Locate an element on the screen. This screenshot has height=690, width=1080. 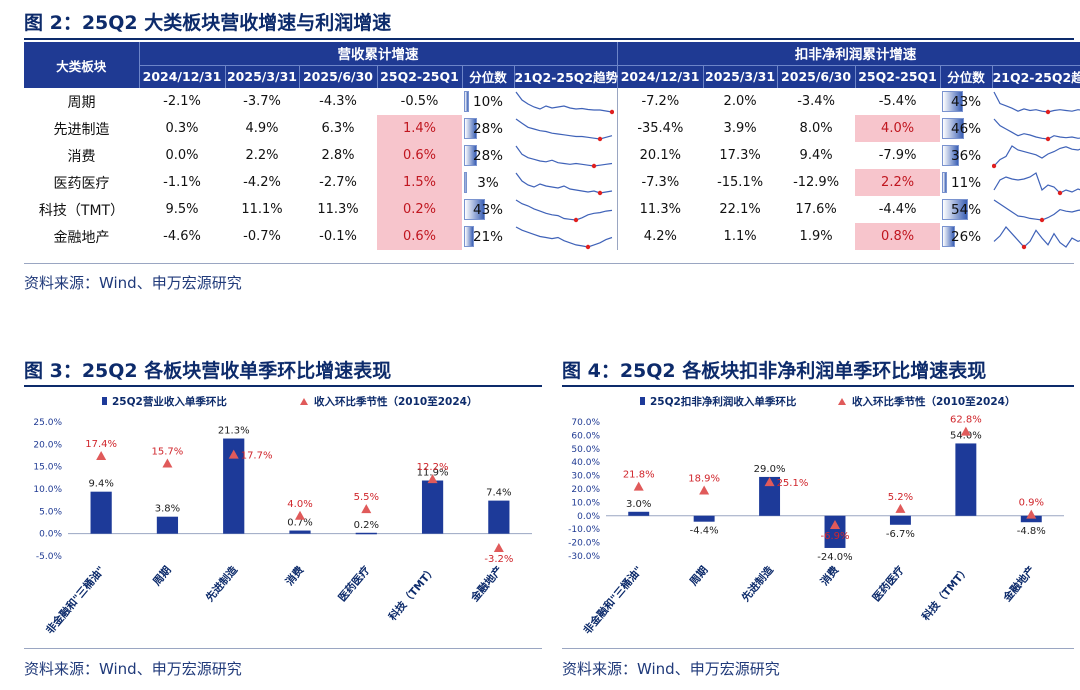
rev-percentile-cell: 28% is located at coordinates (488, 128).